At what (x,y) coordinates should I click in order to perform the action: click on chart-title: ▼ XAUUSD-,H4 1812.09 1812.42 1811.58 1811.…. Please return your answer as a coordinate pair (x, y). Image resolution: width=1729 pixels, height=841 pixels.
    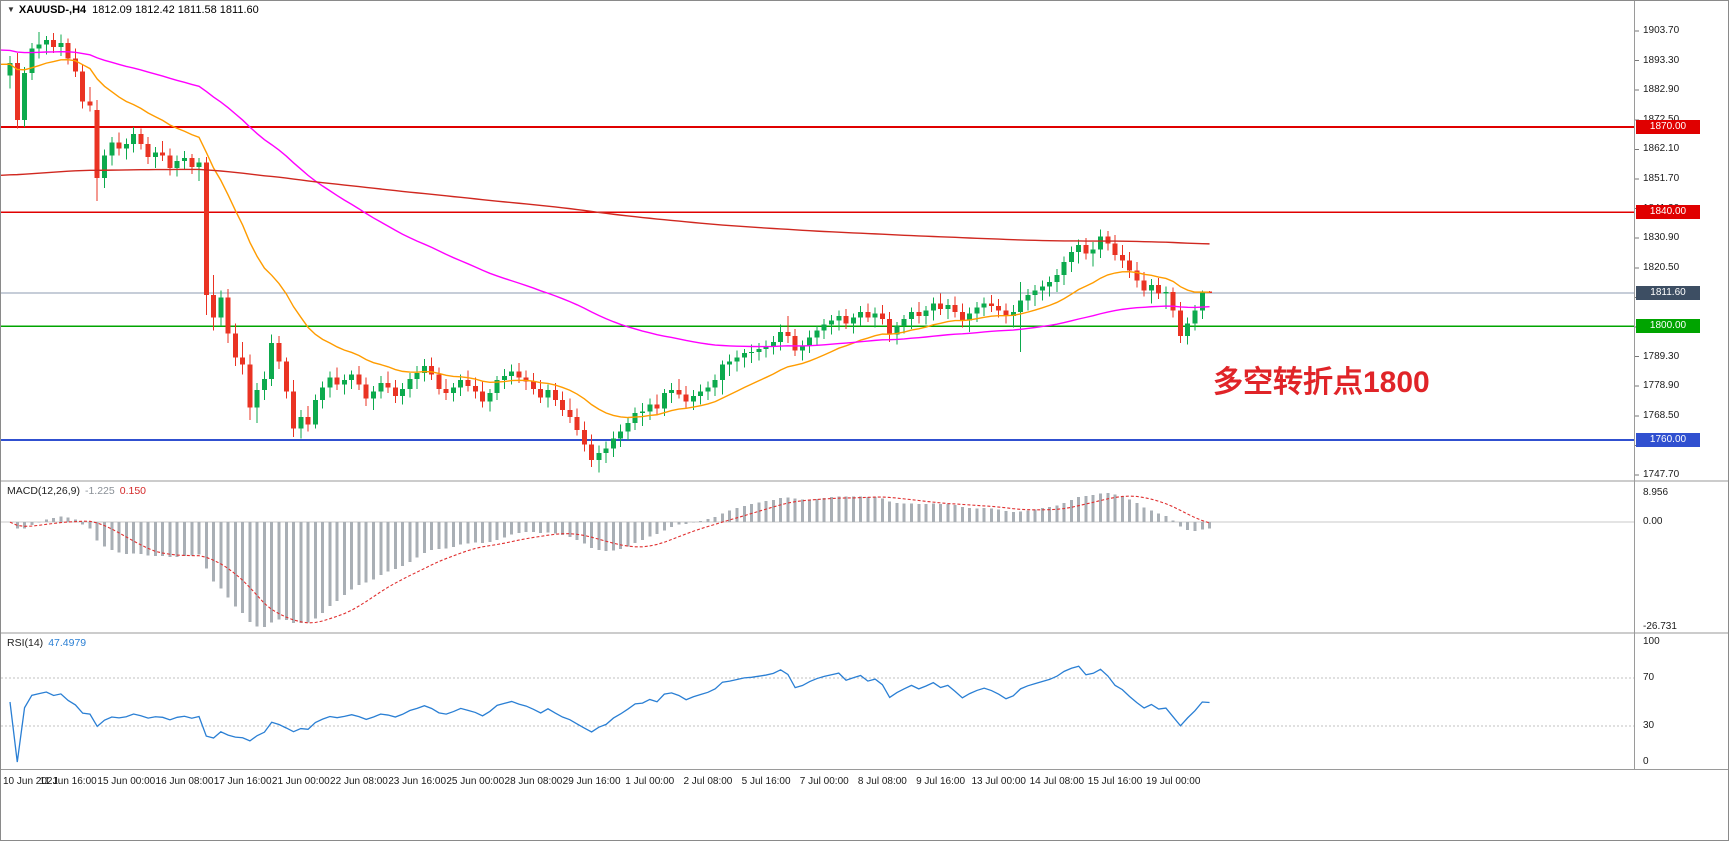
    Looking at the image, I should click on (133, 10).